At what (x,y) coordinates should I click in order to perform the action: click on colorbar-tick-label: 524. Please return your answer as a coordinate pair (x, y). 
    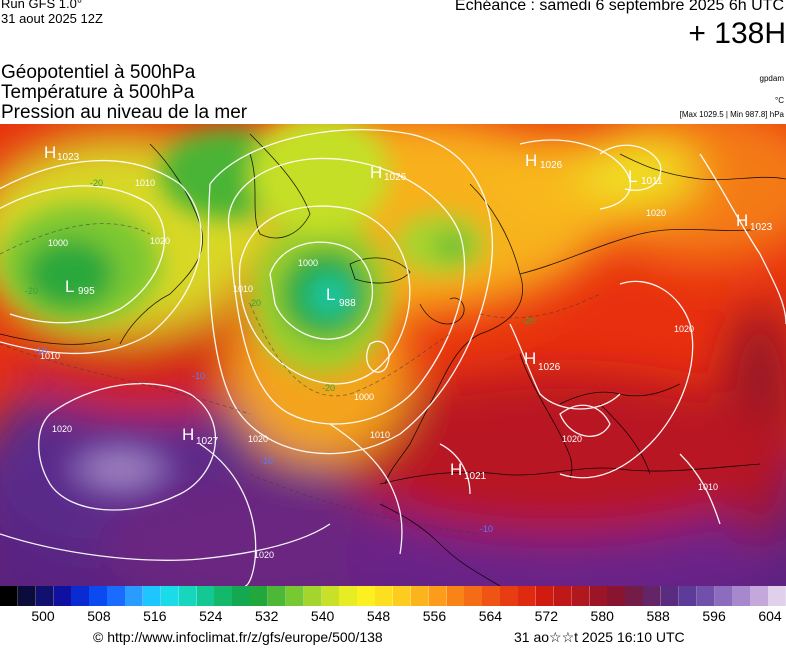
    Looking at the image, I should click on (211, 616).